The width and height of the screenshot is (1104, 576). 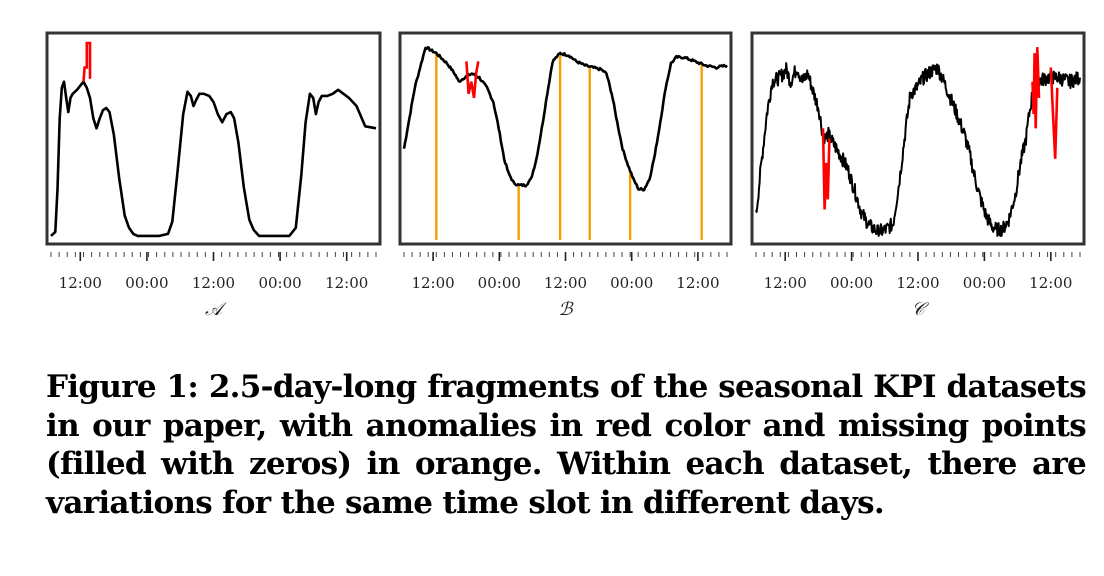 What do you see at coordinates (216, 309) in the screenshot?
I see `panel-label: 𝒜` at bounding box center [216, 309].